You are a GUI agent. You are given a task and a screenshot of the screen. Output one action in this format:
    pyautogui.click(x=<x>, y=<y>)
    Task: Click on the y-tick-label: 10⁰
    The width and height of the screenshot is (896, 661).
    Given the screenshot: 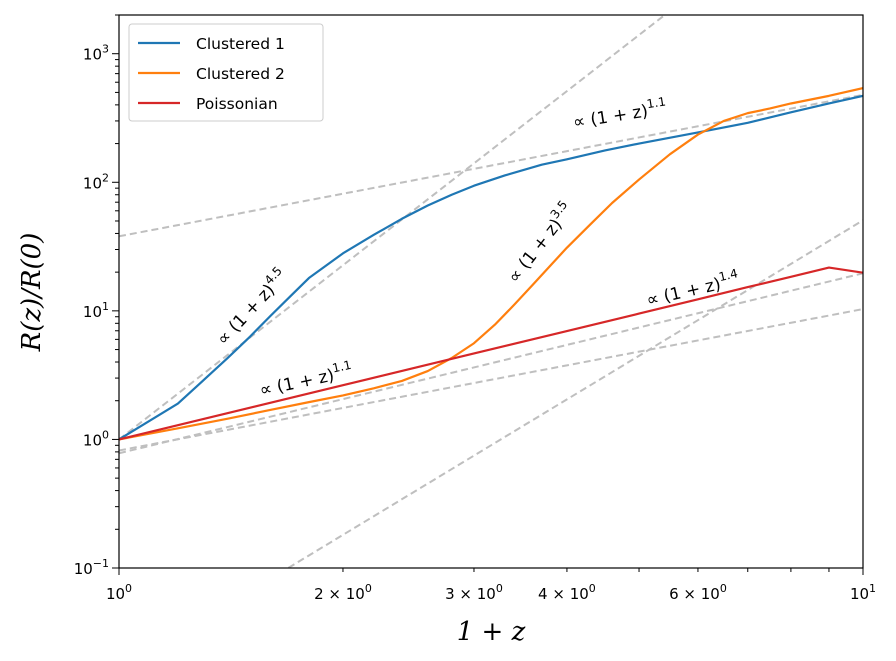 What is the action you would take?
    pyautogui.click(x=96, y=438)
    